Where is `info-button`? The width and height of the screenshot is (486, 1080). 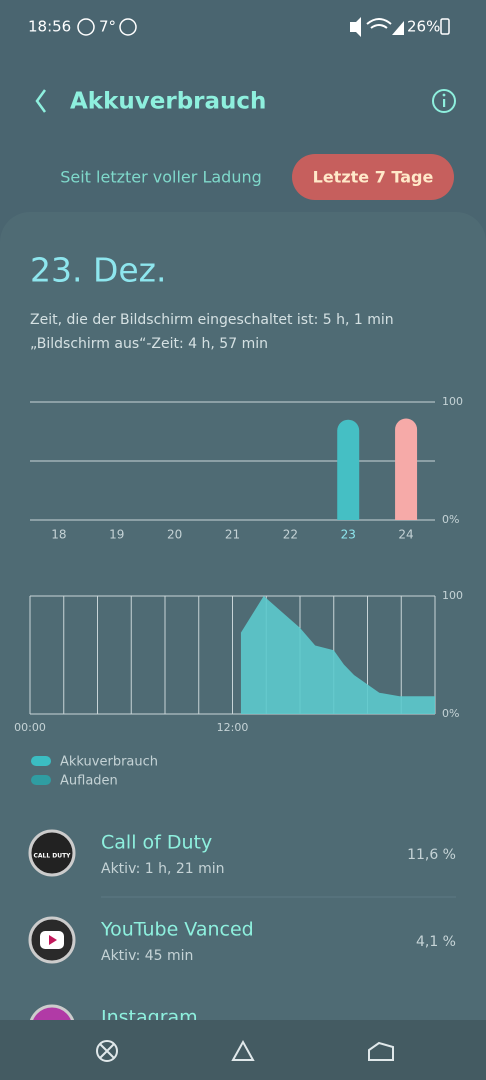 info-button is located at coordinates (444, 101).